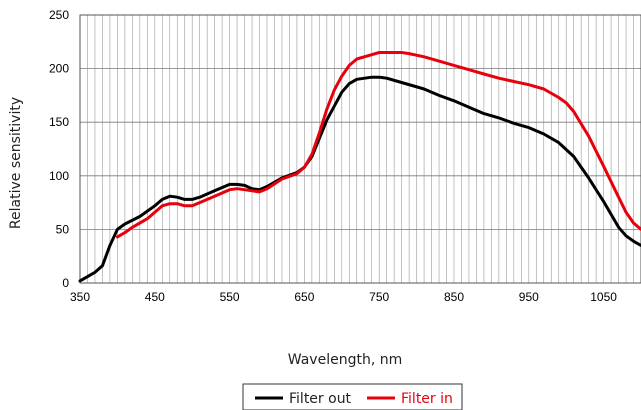 This screenshot has height=410, width=641. I want to click on x-tick-label: 350, so click(80, 297).